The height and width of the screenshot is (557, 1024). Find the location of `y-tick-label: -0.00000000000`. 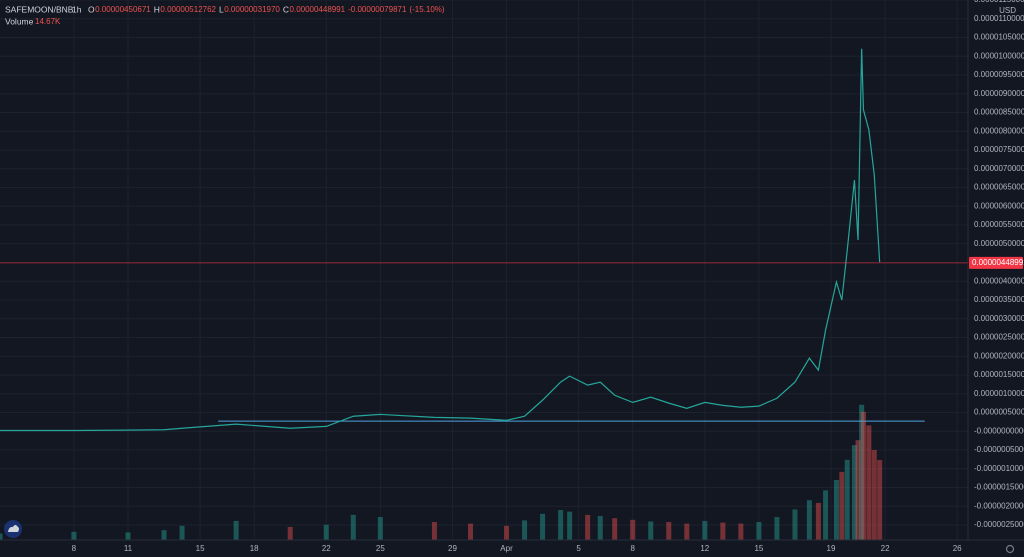

y-tick-label: -0.00000000000 is located at coordinates (999, 430).